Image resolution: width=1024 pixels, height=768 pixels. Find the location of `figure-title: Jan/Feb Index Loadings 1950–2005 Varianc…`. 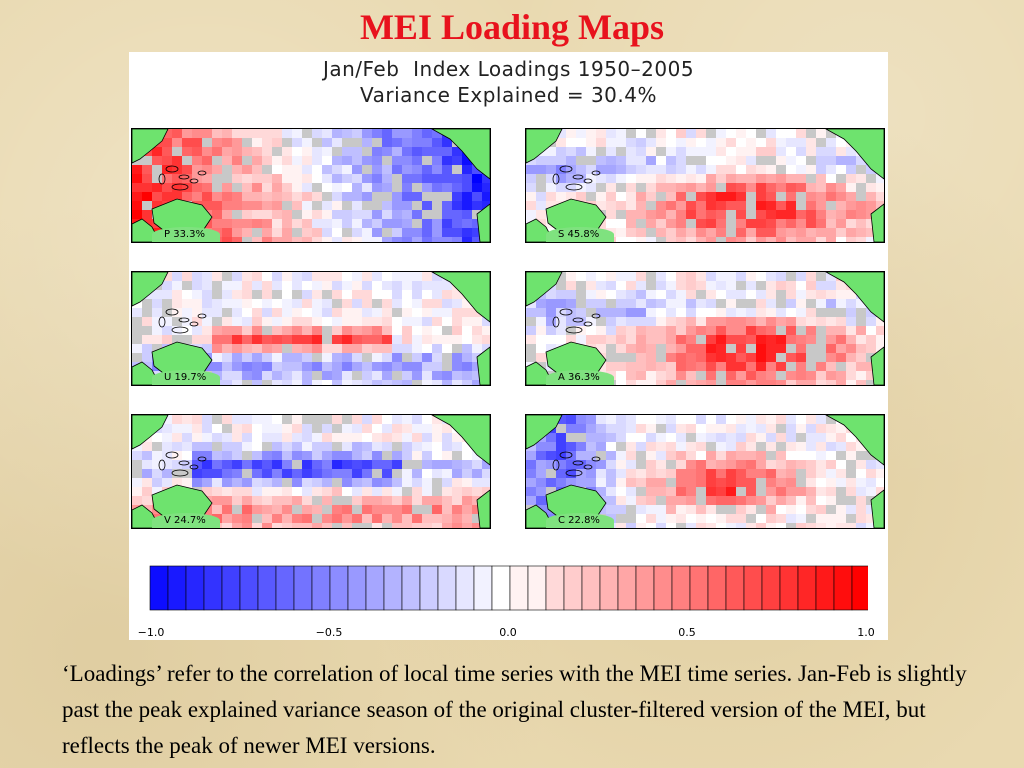

figure-title: Jan/Feb Index Loadings 1950–2005 Varianc… is located at coordinates (508, 82).